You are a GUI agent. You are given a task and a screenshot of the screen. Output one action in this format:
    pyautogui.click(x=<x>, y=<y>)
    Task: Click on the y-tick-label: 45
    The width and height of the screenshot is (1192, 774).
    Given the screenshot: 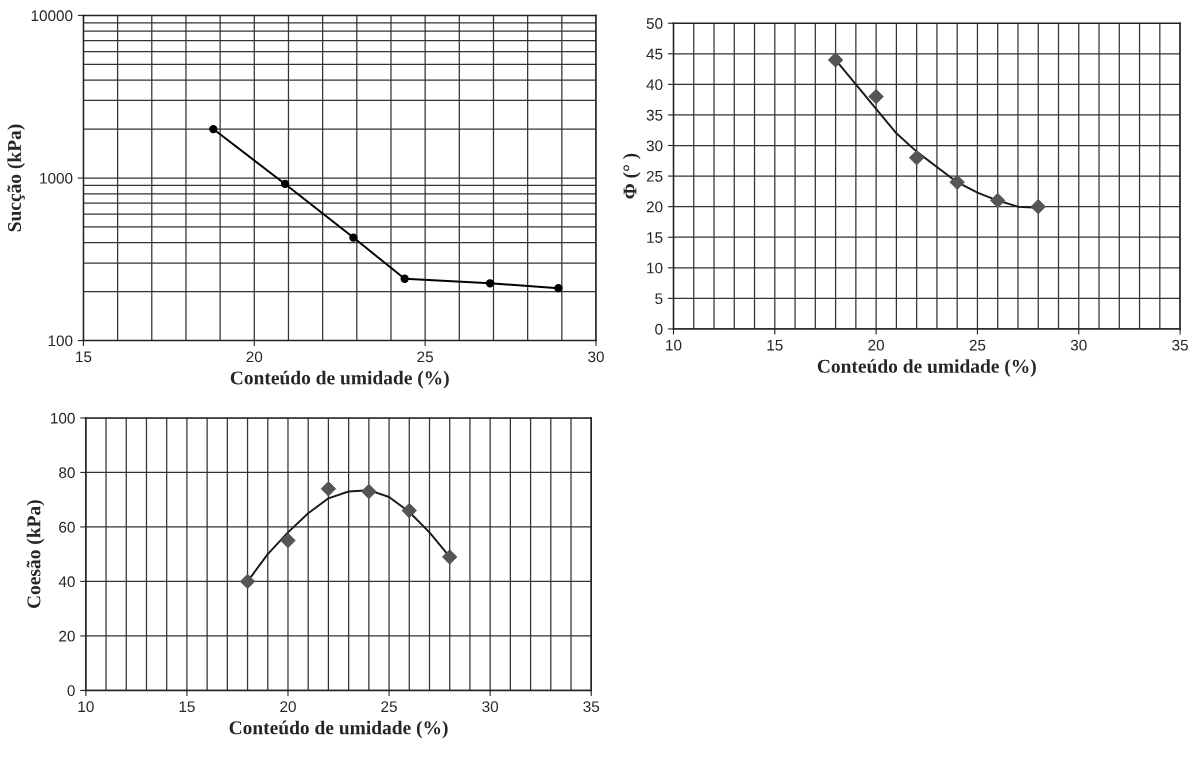 What is the action you would take?
    pyautogui.click(x=654, y=54)
    